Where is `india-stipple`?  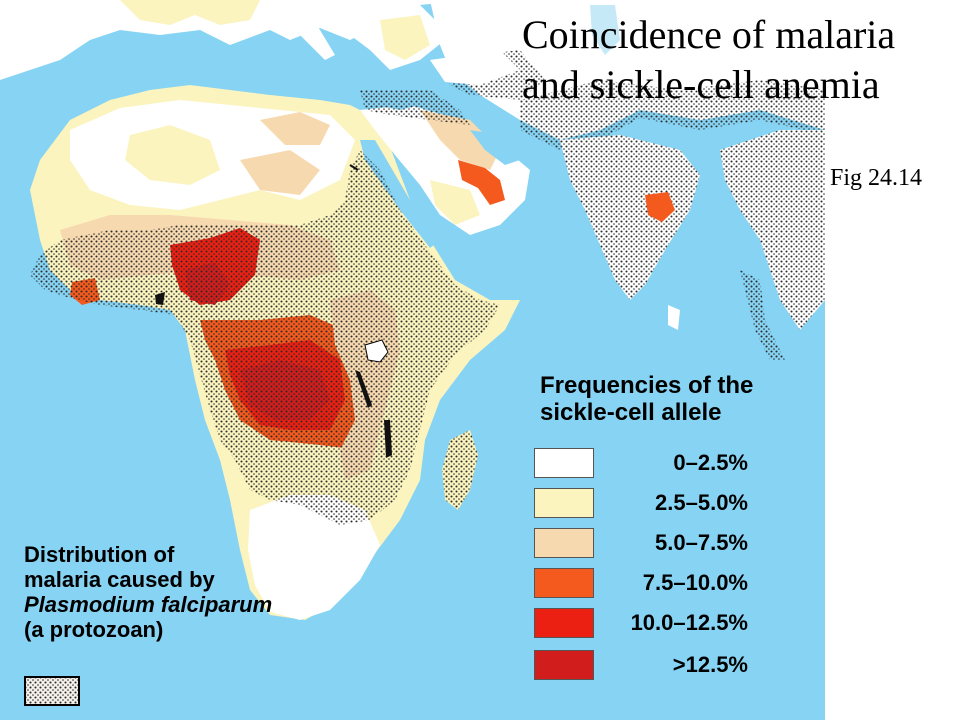 india-stipple is located at coordinates (630, 217).